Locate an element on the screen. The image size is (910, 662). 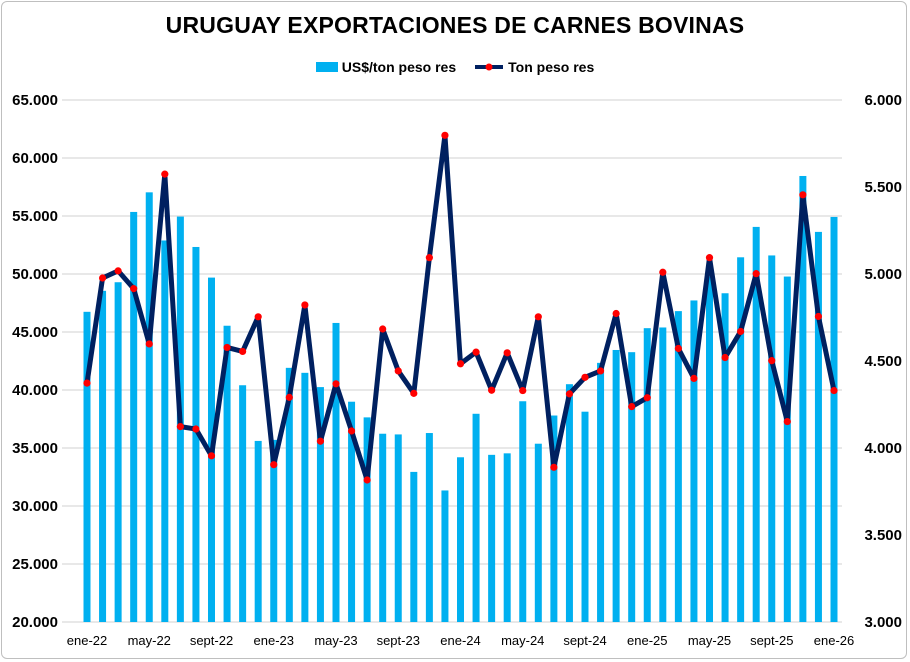
legend-line-swatch is located at coordinates (489, 67).